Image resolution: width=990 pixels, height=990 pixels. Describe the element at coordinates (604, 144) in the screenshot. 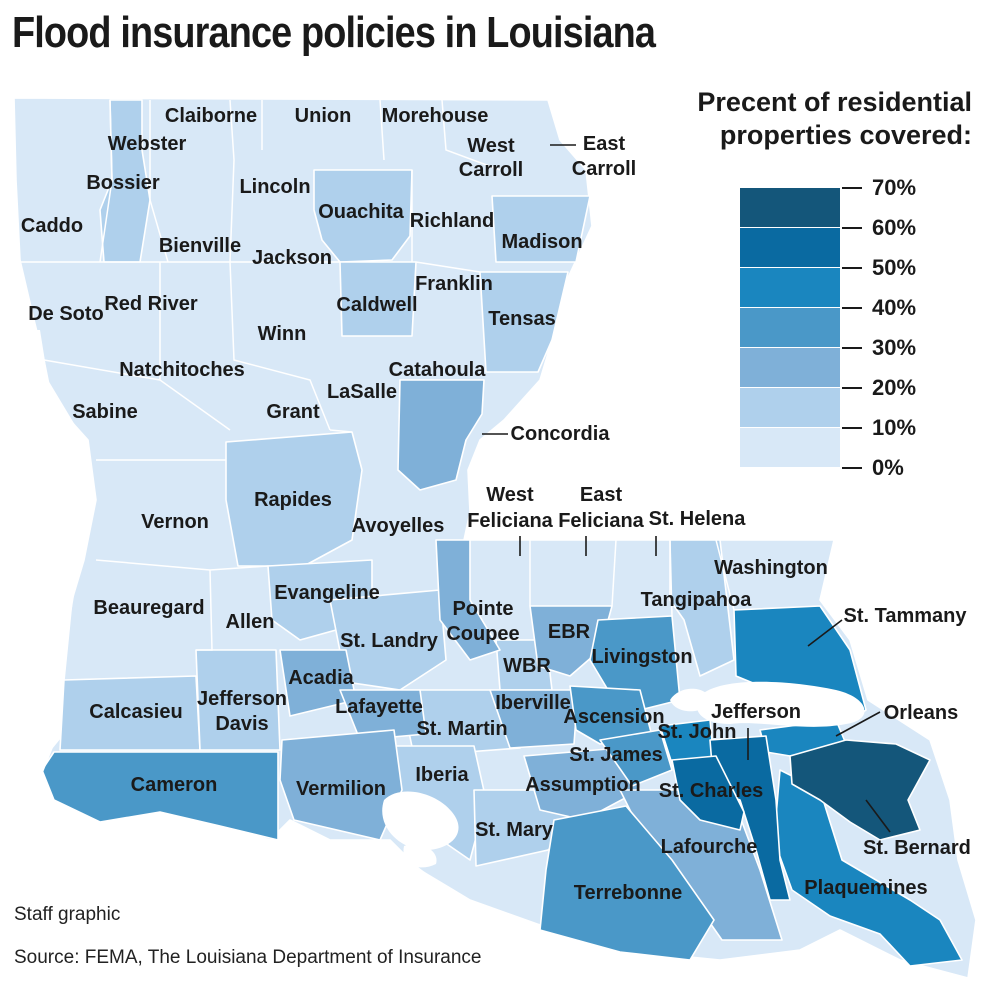

I see `label-east-carroll-line1: East` at that location.